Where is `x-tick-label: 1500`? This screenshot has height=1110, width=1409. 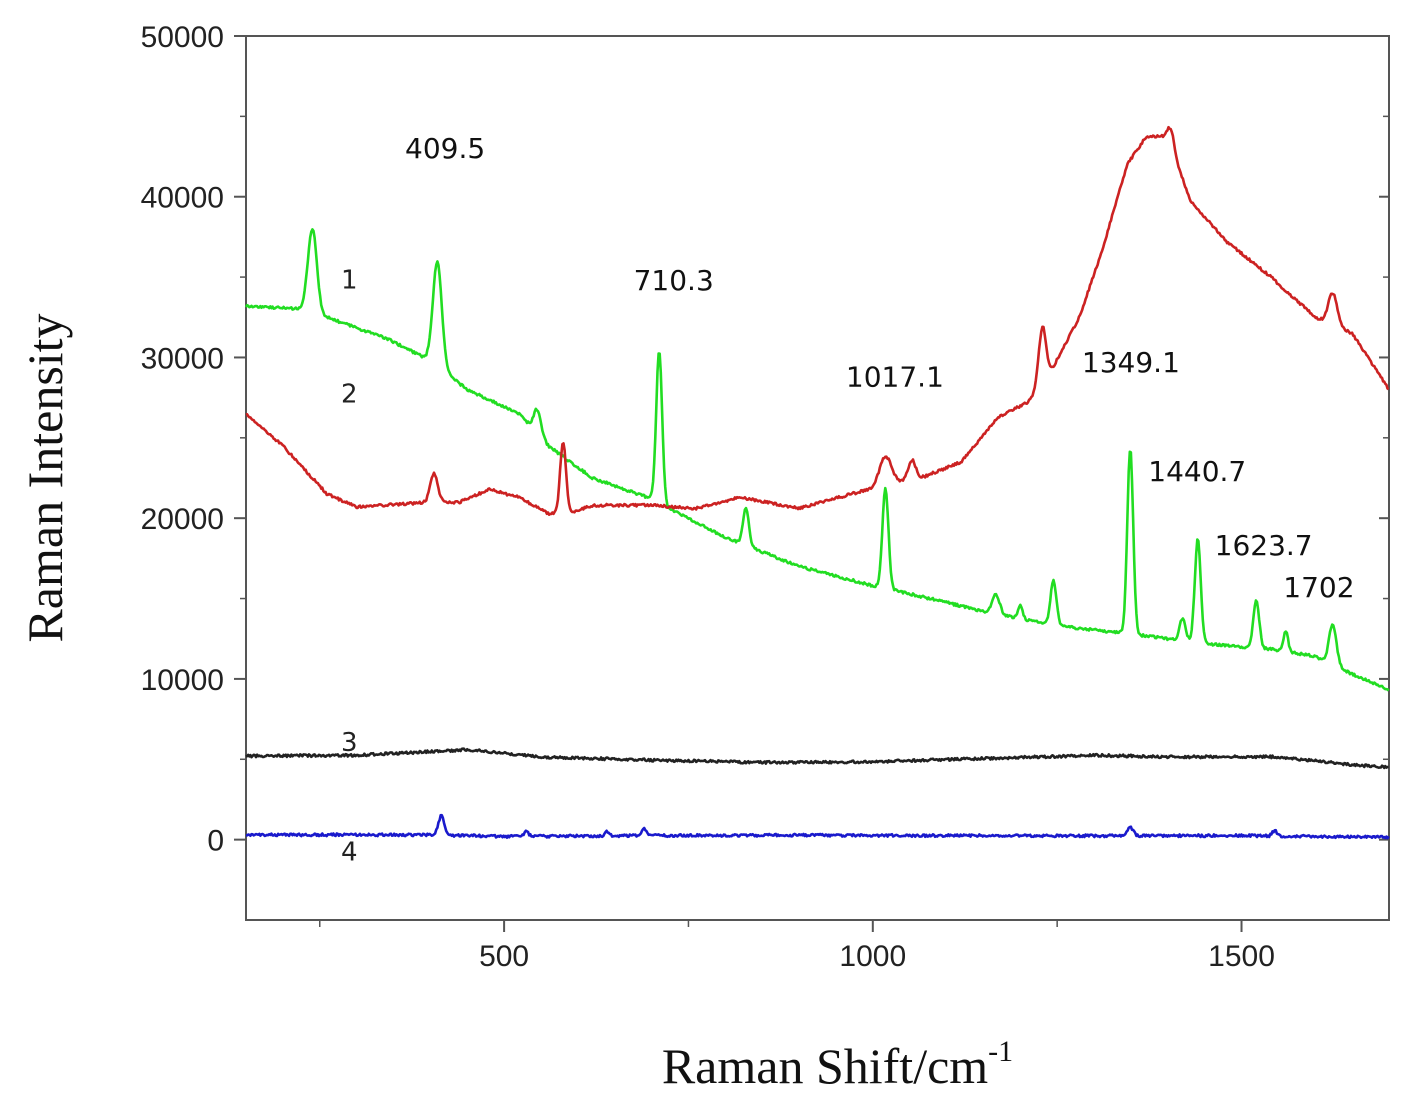 x-tick-label: 1500 is located at coordinates (1241, 956).